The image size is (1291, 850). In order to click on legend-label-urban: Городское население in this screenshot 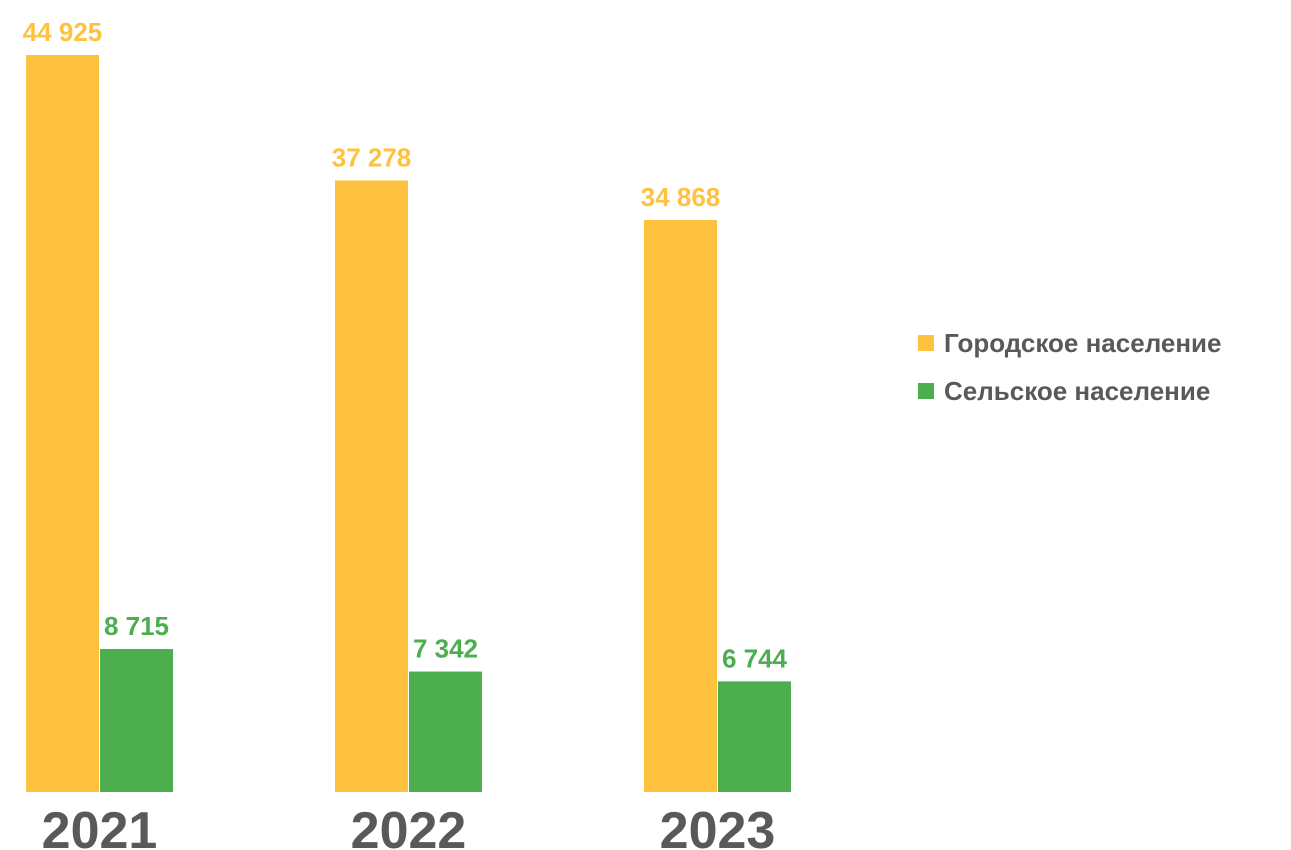, I will do `click(1083, 342)`.